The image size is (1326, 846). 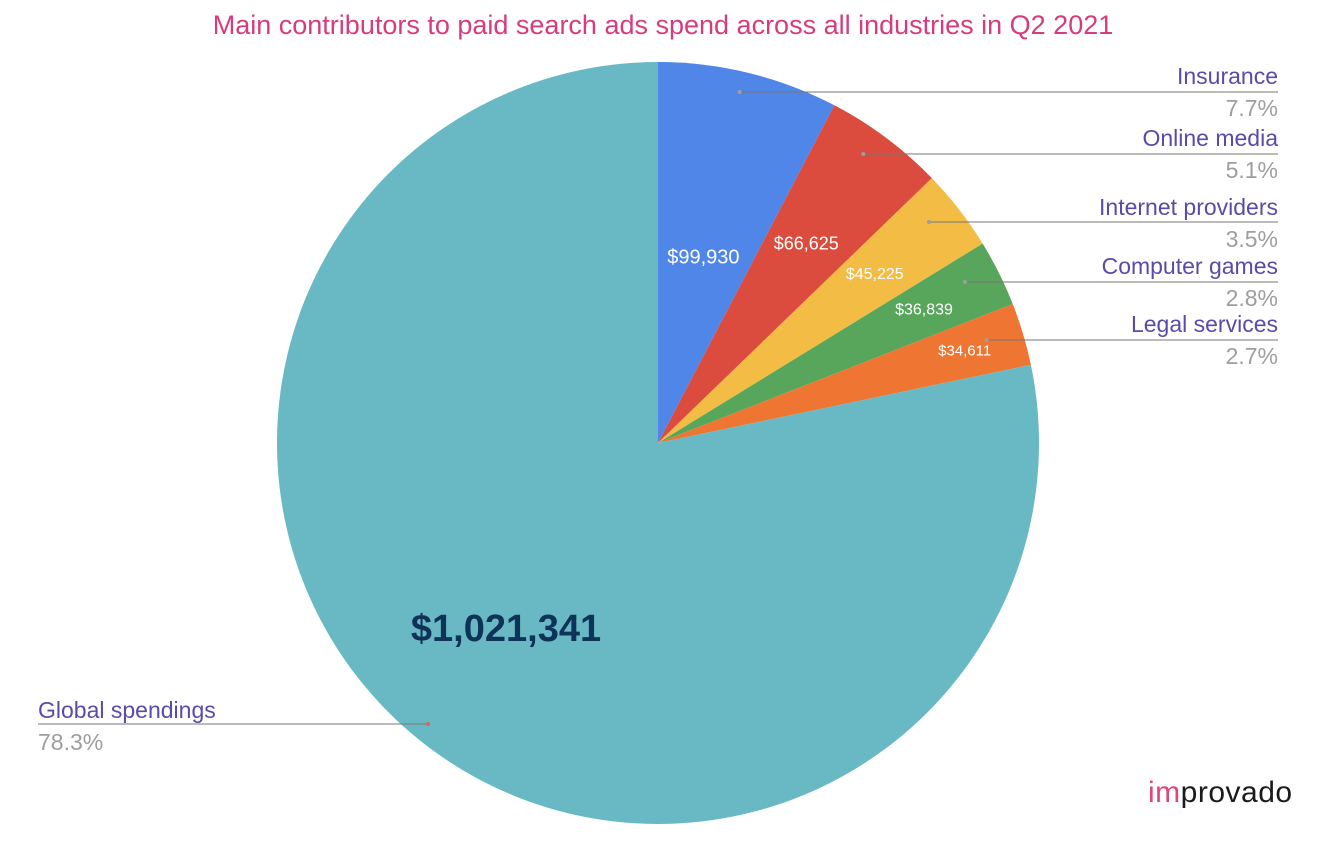 I want to click on slice-percent-global-spendings: 78.3%, so click(x=70, y=742).